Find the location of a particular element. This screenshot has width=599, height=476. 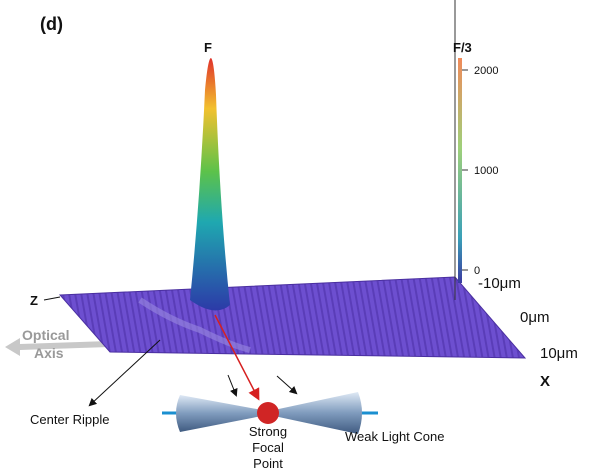

optical-axis-label: Axis is located at coordinates (49, 353).